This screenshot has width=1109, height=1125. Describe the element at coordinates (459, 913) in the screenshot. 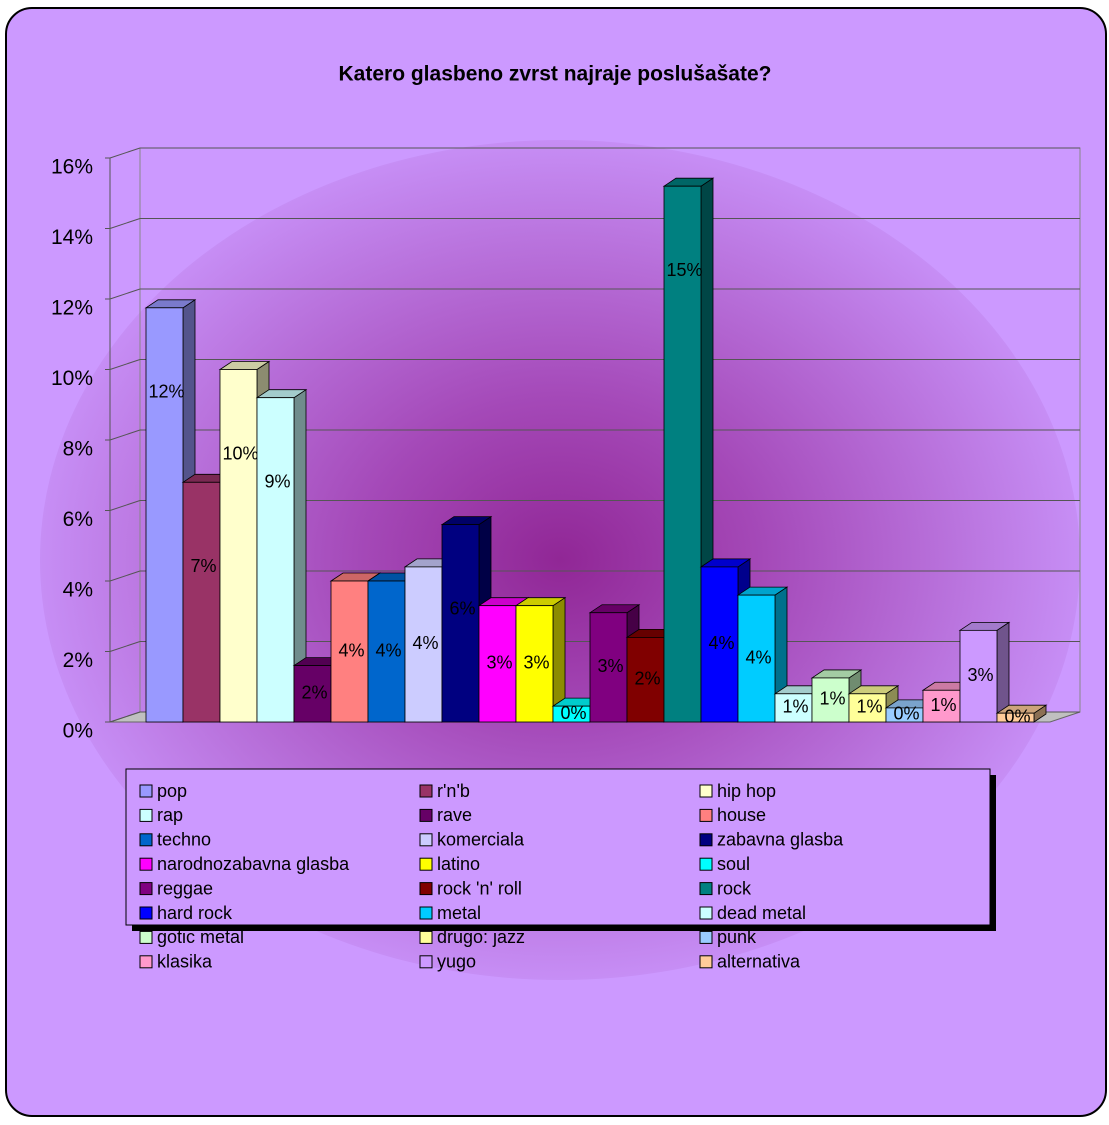

I see `legend-label: metal` at that location.